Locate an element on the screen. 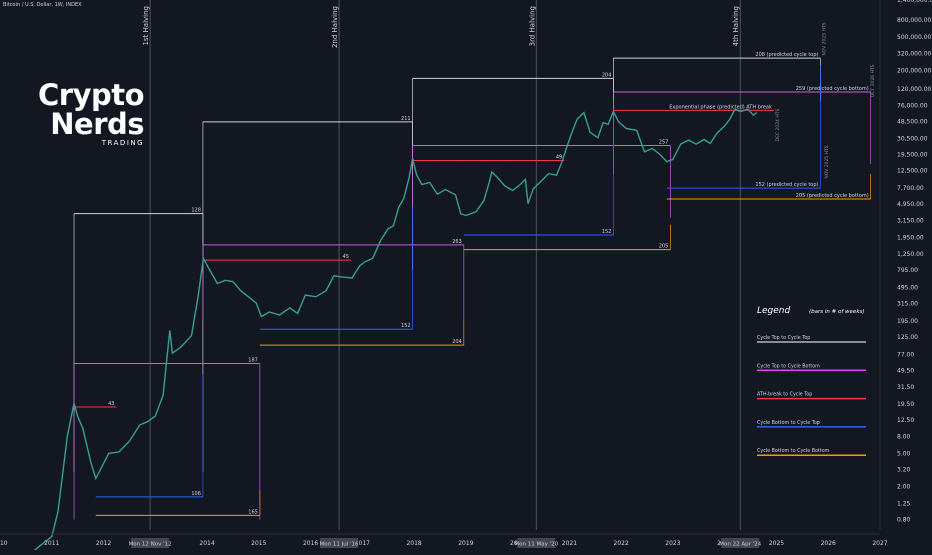 This screenshot has width=932, height=555. y-tick-label: 800,000.00 is located at coordinates (914, 20).